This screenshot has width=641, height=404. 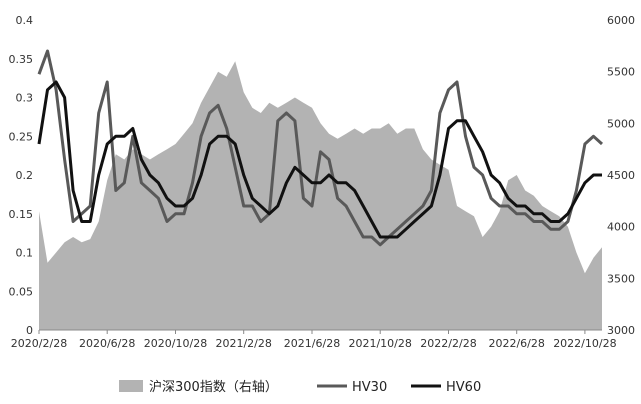 What do you see at coordinates (621, 278) in the screenshot?
I see `y-right-tick-label: 3500` at bounding box center [621, 278].